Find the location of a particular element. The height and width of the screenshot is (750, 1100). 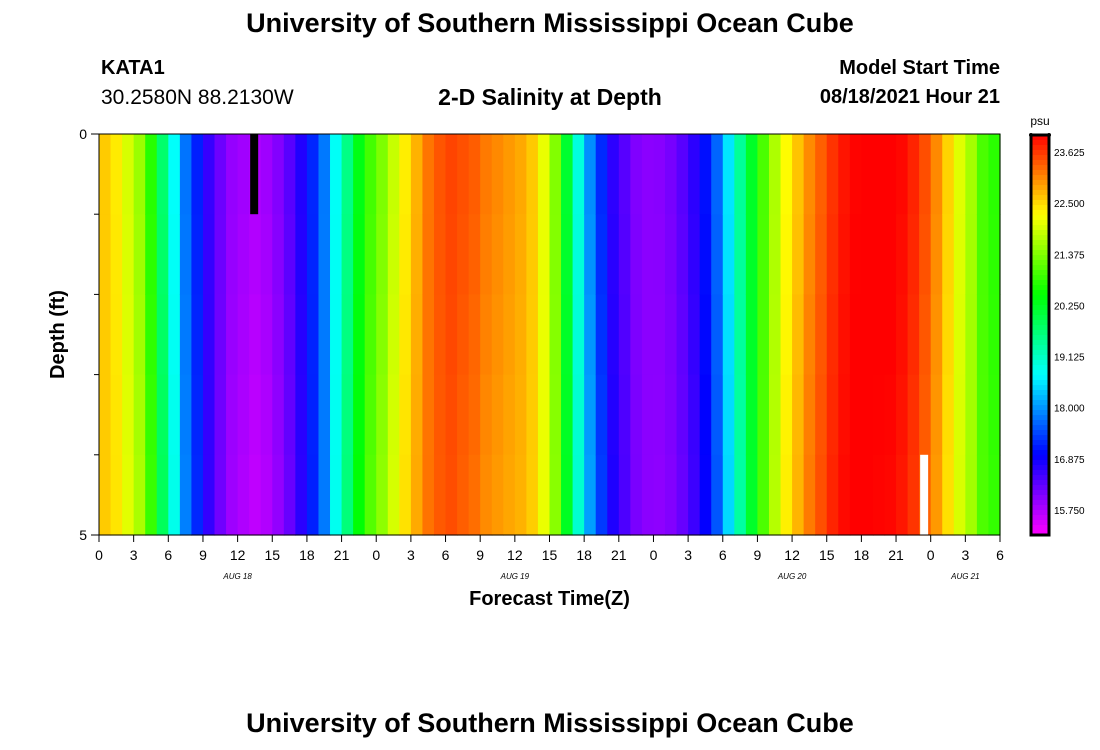

x-tick-label: 21 is located at coordinates (342, 555).